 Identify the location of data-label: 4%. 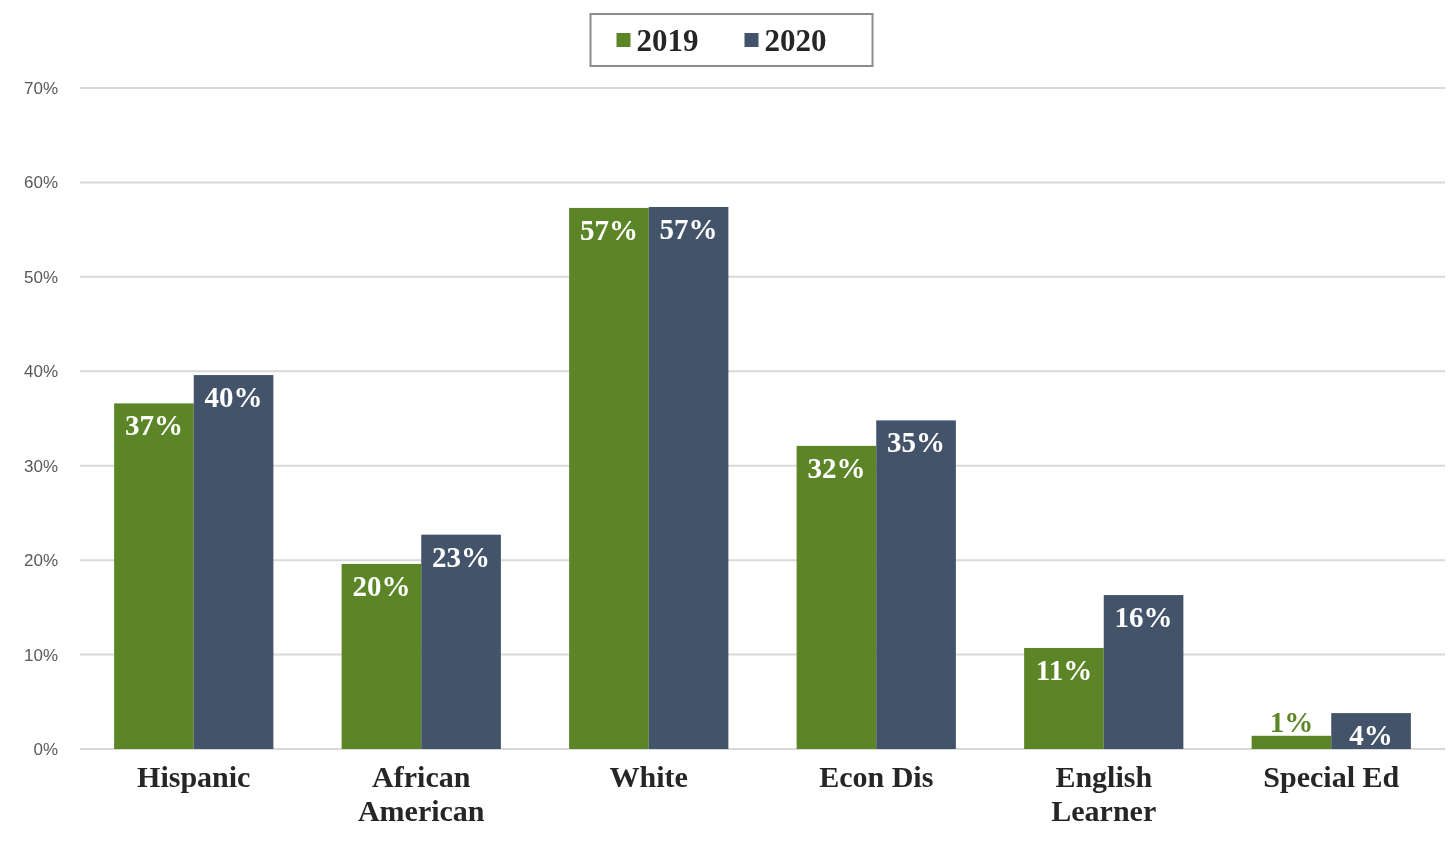
(1371, 735).